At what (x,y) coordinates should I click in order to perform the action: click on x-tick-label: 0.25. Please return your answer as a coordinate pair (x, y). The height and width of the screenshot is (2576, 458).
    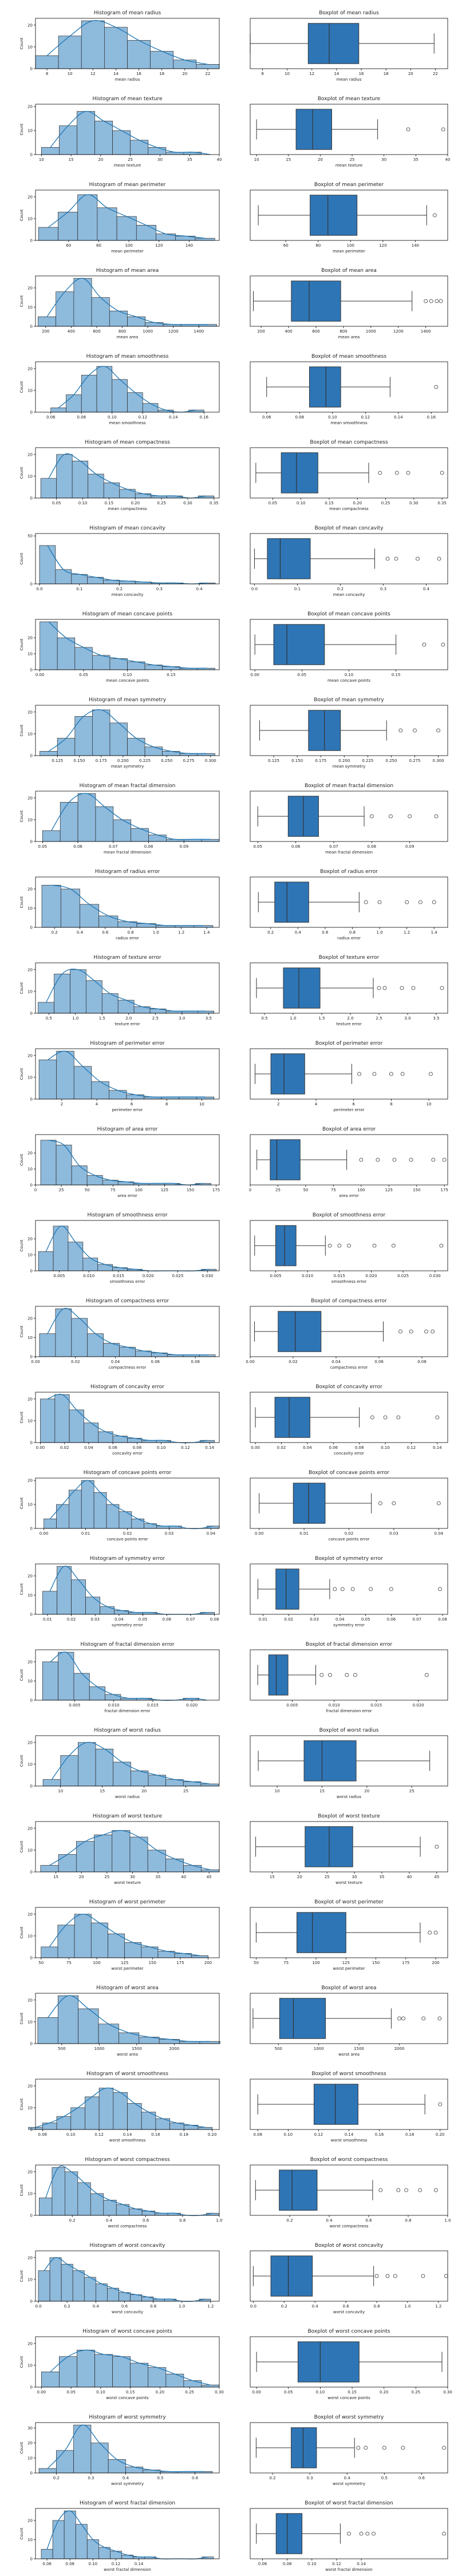
    Looking at the image, I should click on (189, 2392).